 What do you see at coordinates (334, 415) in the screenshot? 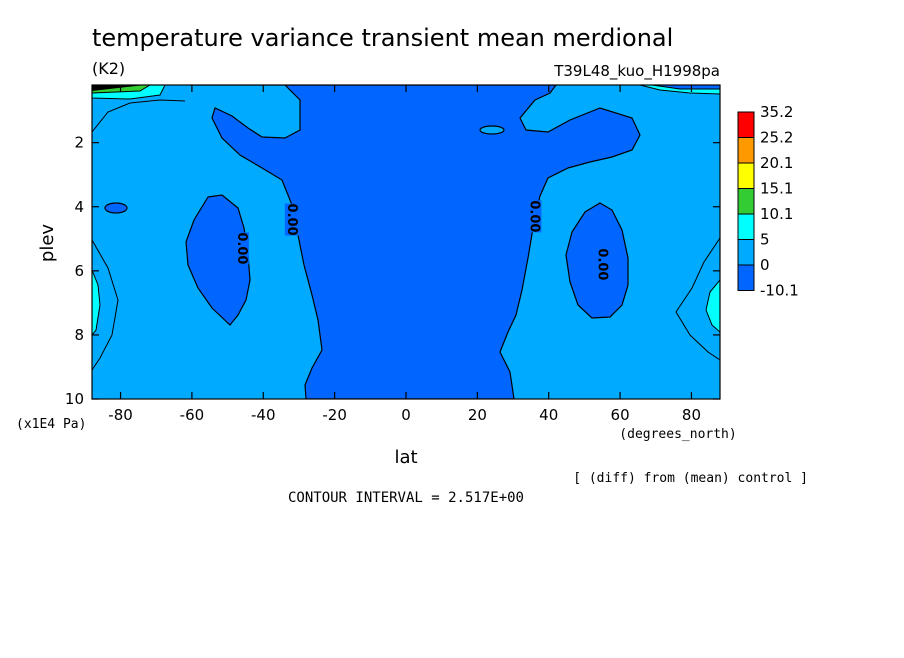
I see `x-tick-label: -20` at bounding box center [334, 415].